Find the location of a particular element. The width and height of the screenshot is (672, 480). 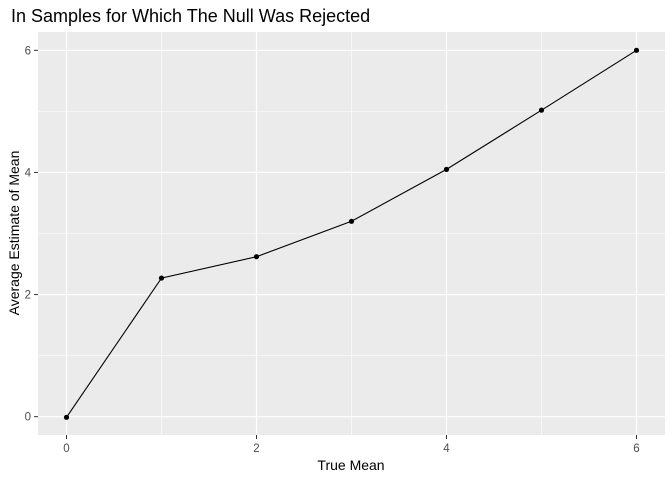

x-tick-label: 0 is located at coordinates (66, 449).